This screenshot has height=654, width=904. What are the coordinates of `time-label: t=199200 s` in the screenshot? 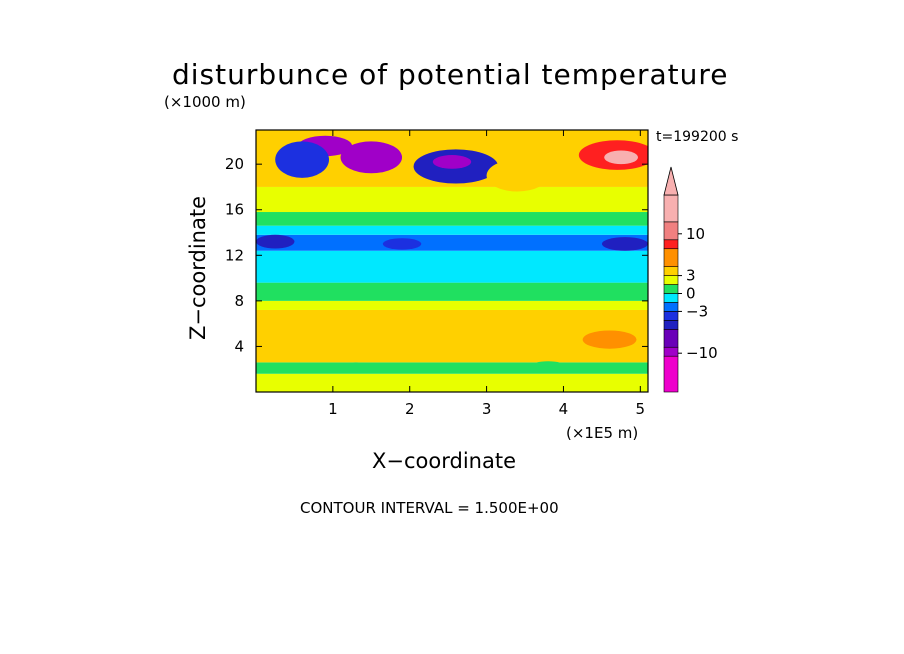 It's located at (697, 137).